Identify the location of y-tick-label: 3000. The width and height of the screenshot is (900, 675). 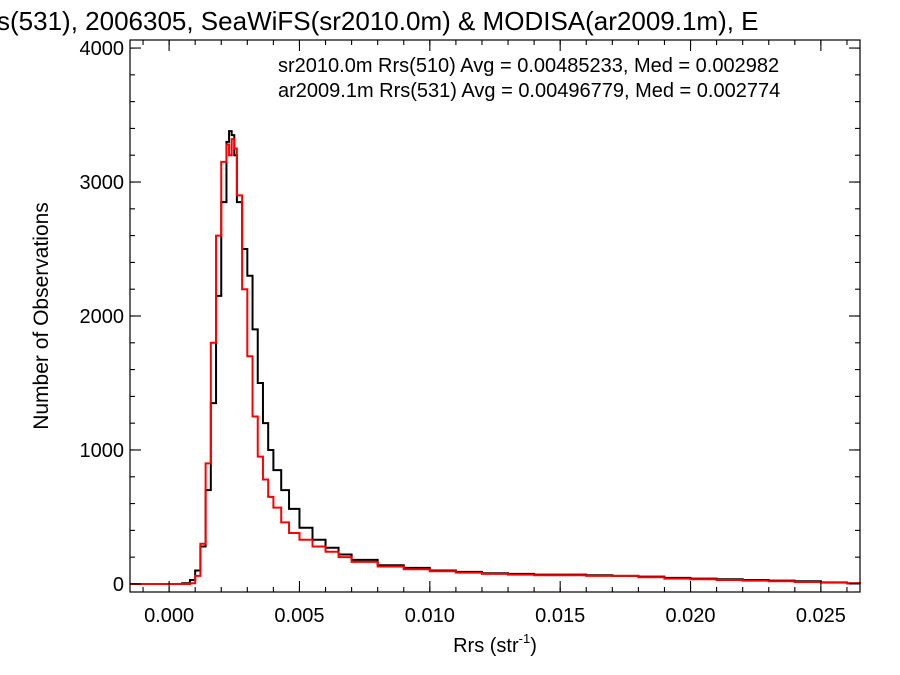
(102, 183).